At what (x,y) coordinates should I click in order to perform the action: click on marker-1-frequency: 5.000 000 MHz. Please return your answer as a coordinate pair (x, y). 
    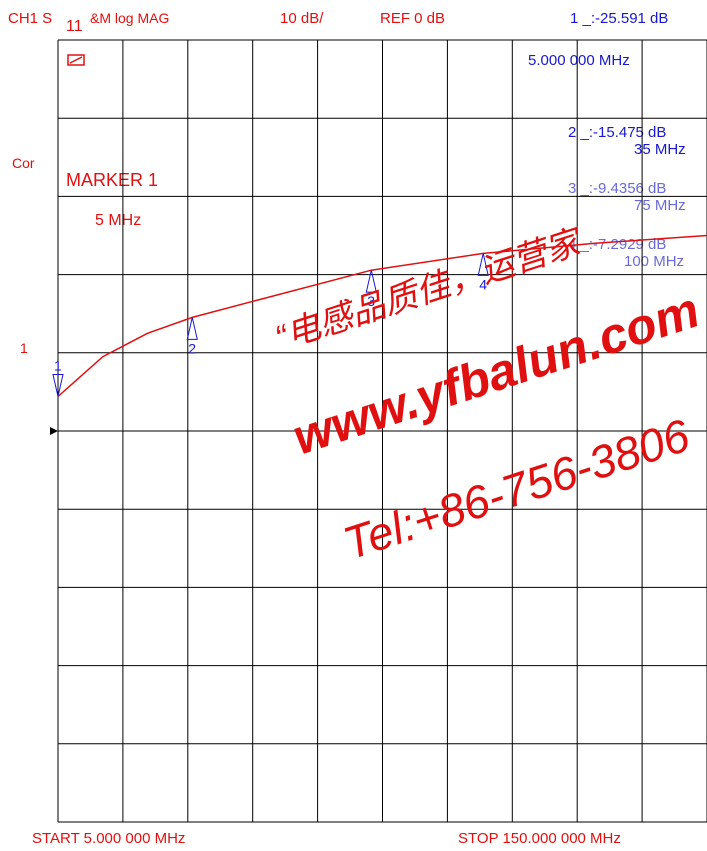
    Looking at the image, I should click on (579, 60).